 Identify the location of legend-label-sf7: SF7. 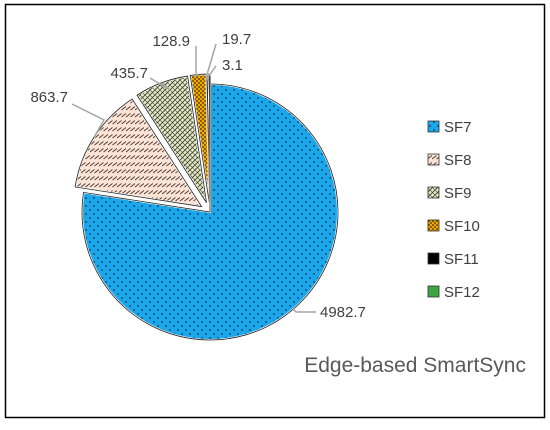
(458, 127).